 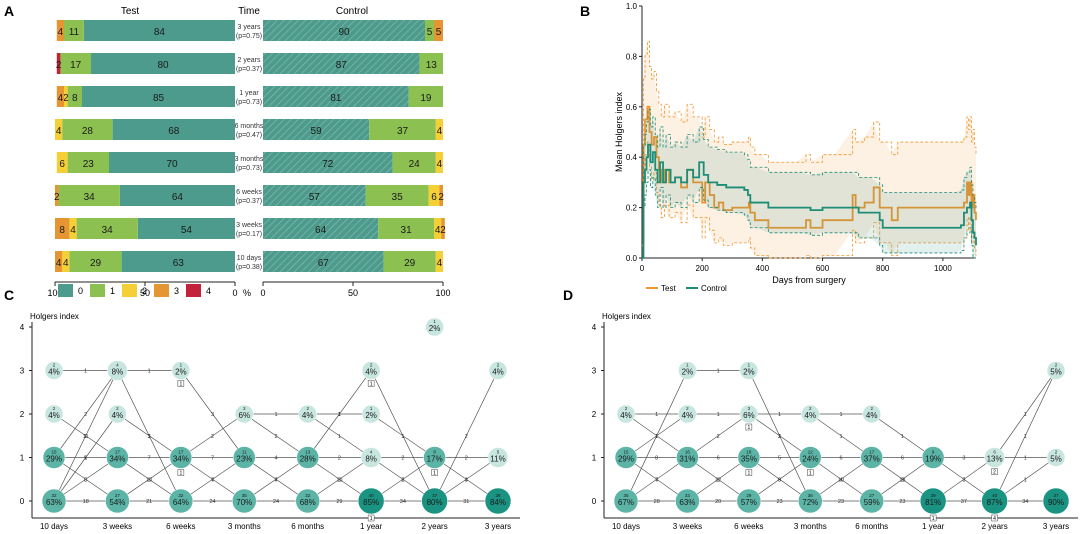 What do you see at coordinates (749, 408) in the screenshot?
I see `state-node-count: 3` at bounding box center [749, 408].